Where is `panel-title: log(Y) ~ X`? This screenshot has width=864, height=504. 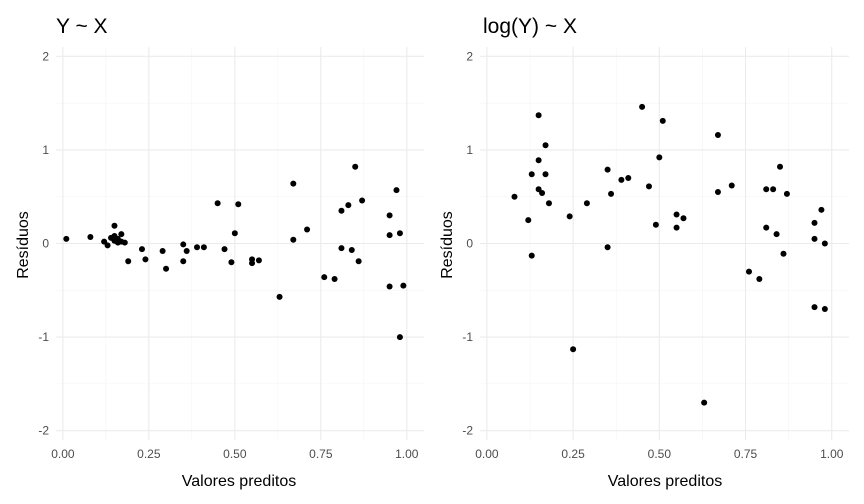
panel-title: log(Y) ~ X is located at coordinates (530, 26).